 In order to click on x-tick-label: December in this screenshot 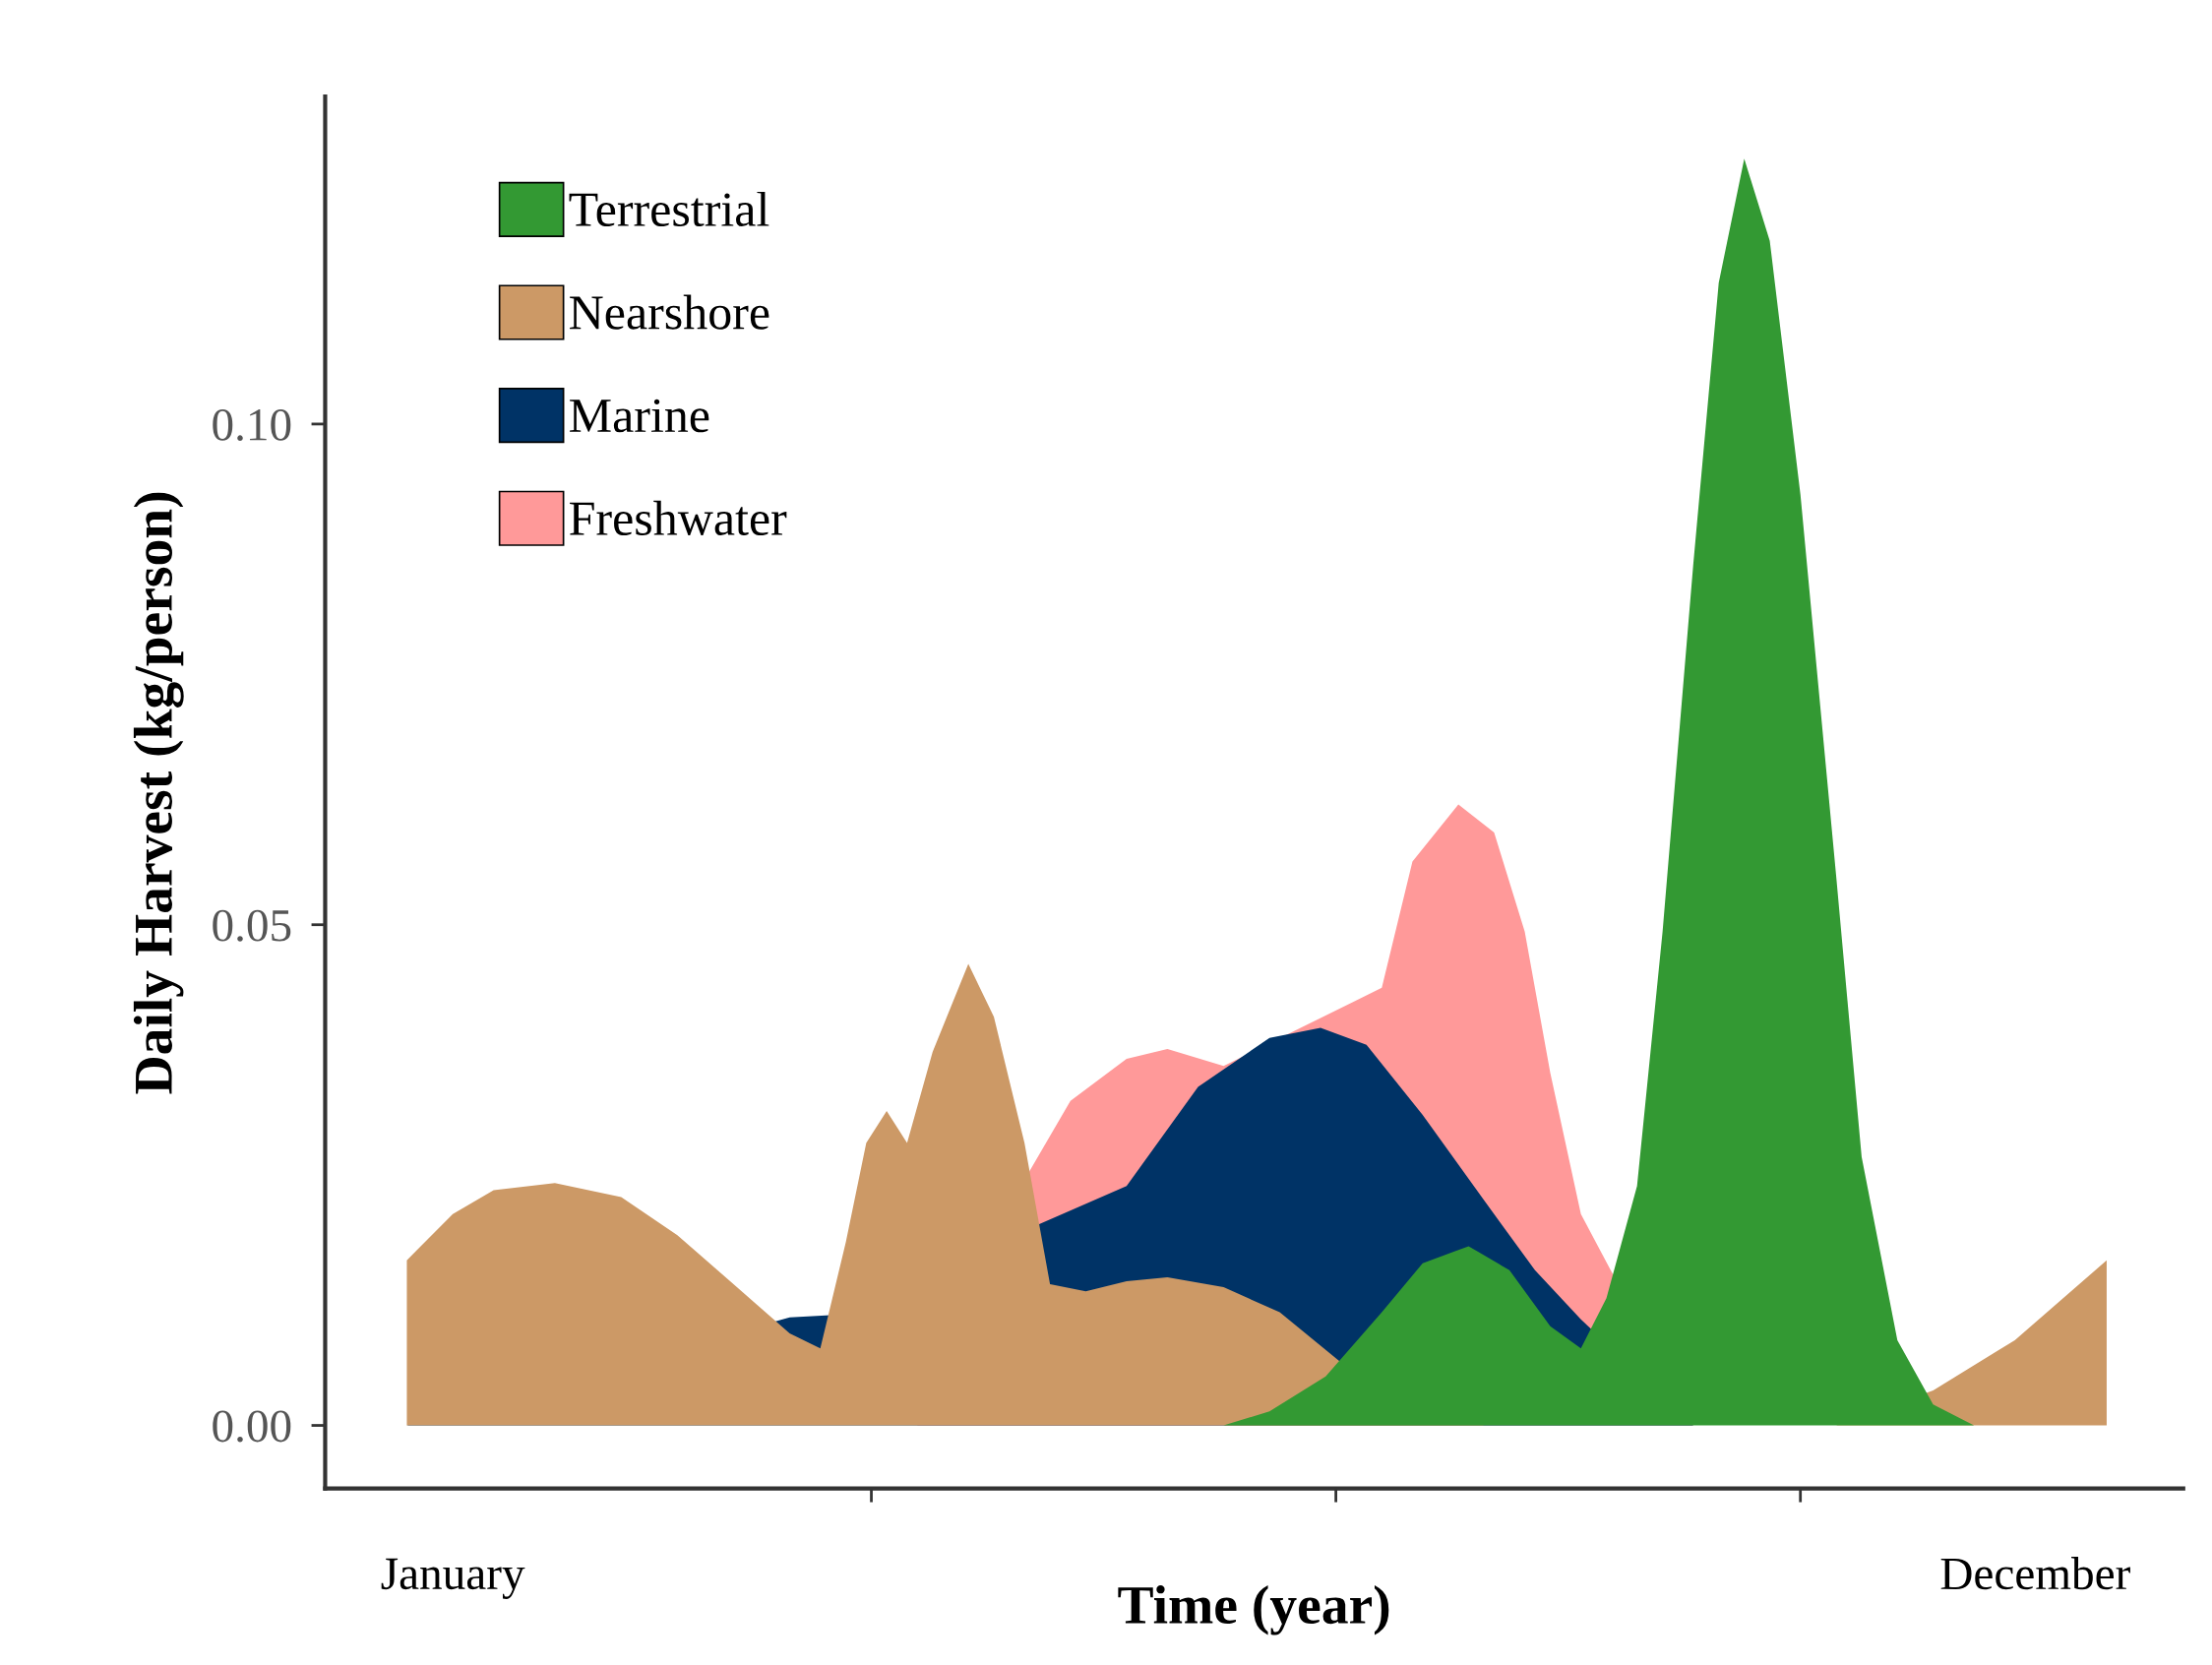, I will do `click(2035, 1573)`.